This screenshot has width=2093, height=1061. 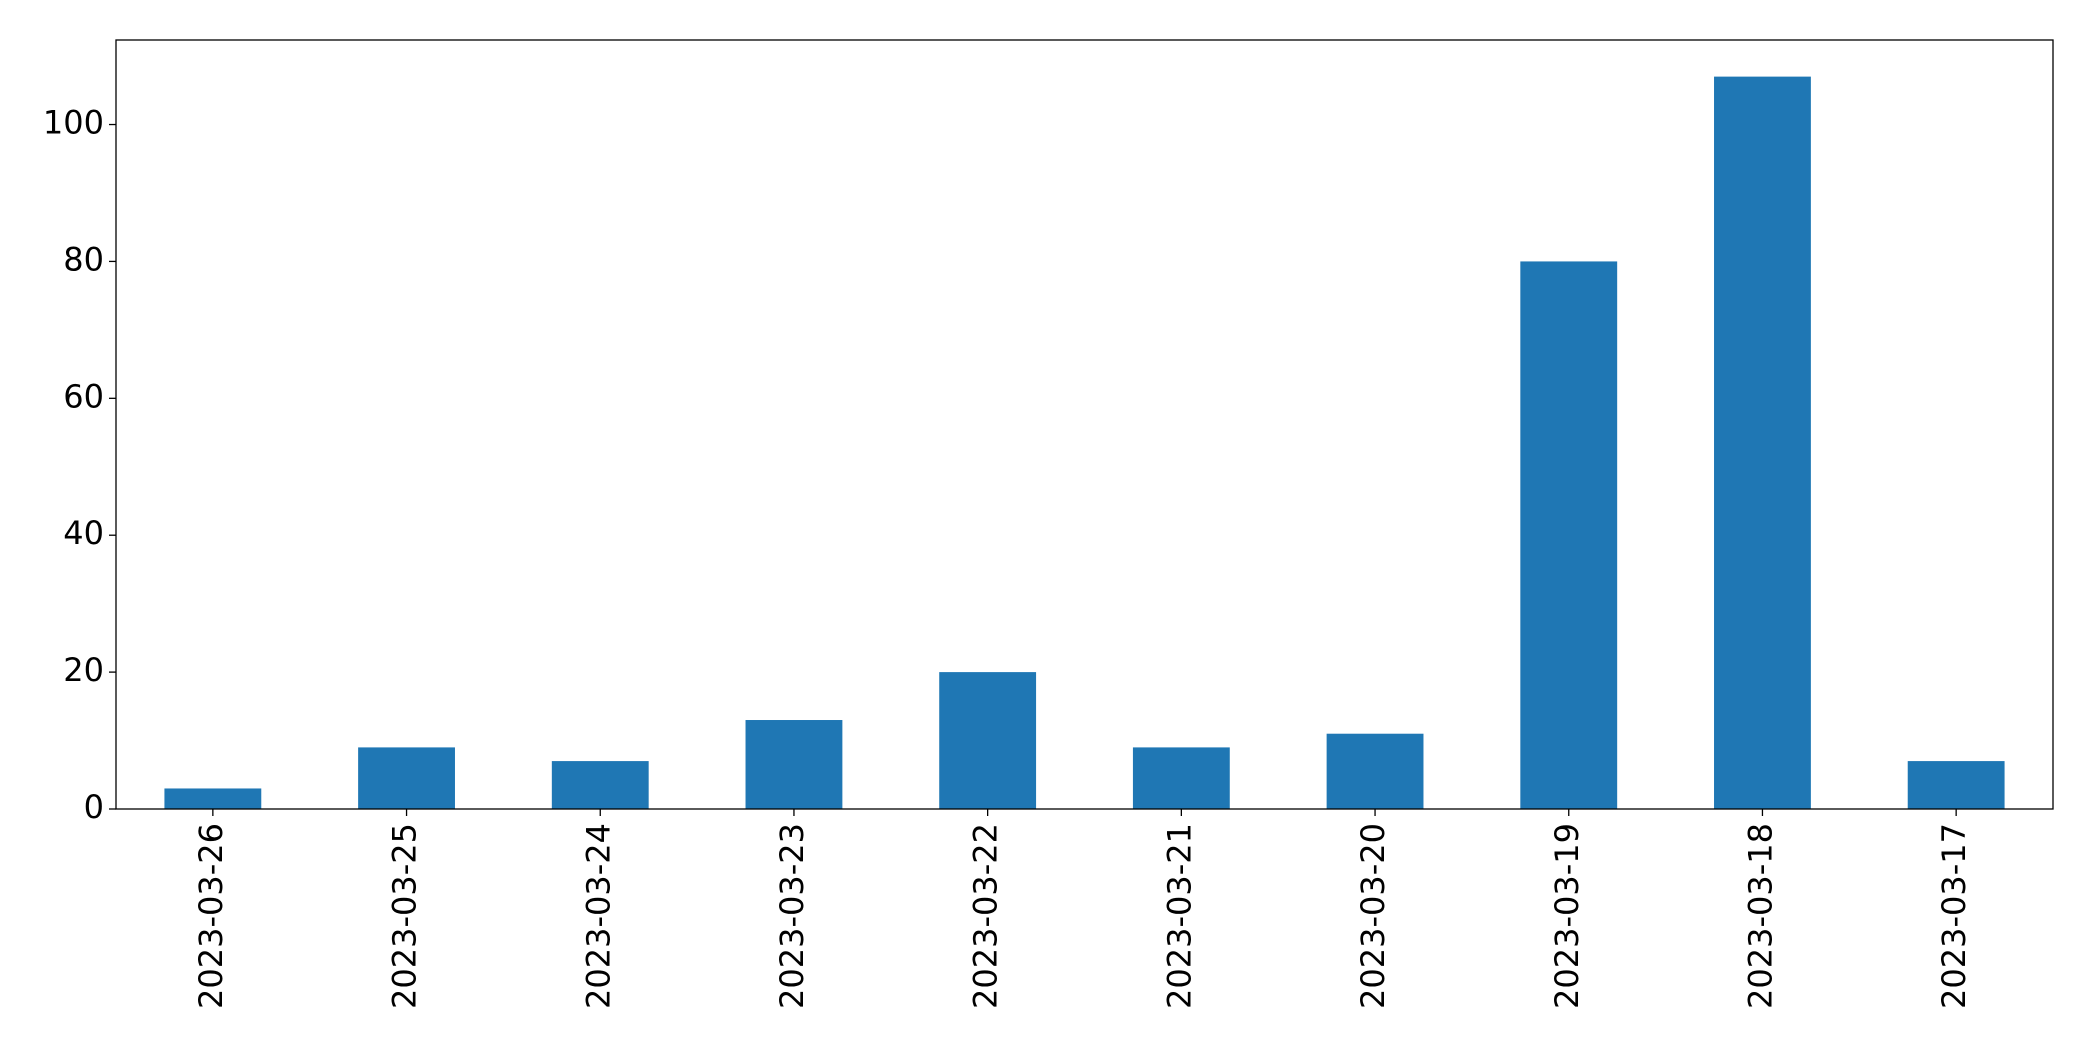 What do you see at coordinates (1954, 916) in the screenshot?
I see `x-tick-label: 2023-03-17` at bounding box center [1954, 916].